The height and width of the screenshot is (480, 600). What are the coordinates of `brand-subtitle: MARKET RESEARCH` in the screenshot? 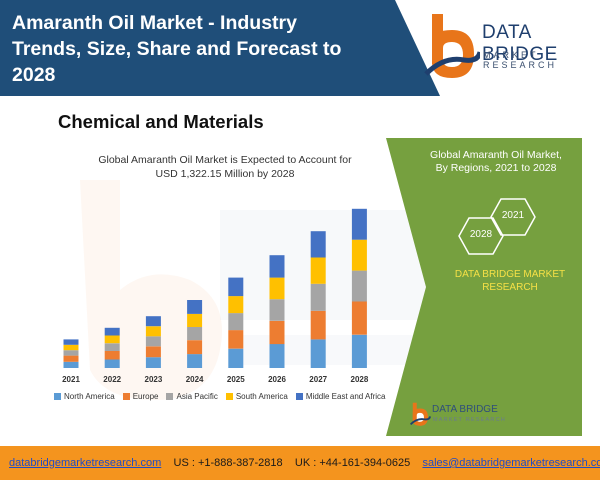 It's located at (520, 60).